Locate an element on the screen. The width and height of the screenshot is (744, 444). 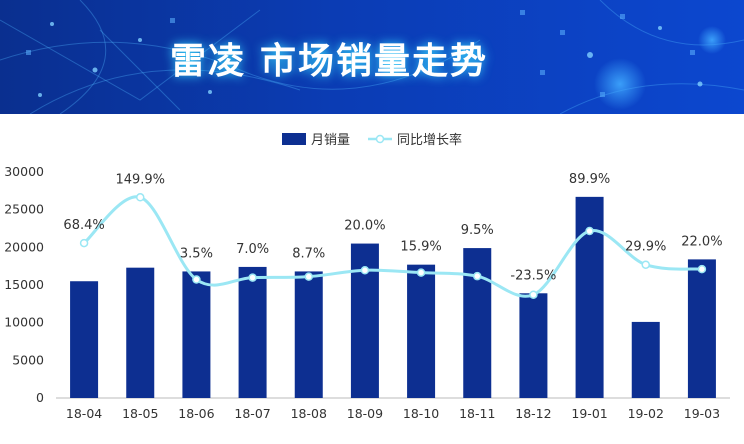
legend-line-marker is located at coordinates (380, 139).